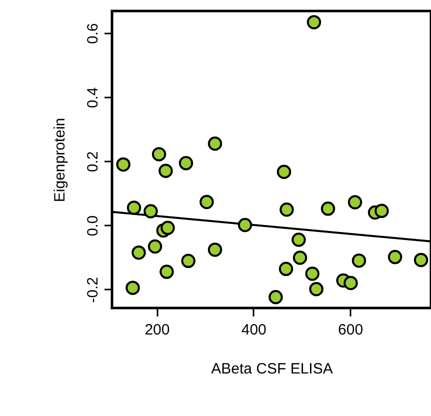 This screenshot has height=416, width=431. What do you see at coordinates (93, 97) in the screenshot?
I see `y-tick-label: 0.4` at bounding box center [93, 97].